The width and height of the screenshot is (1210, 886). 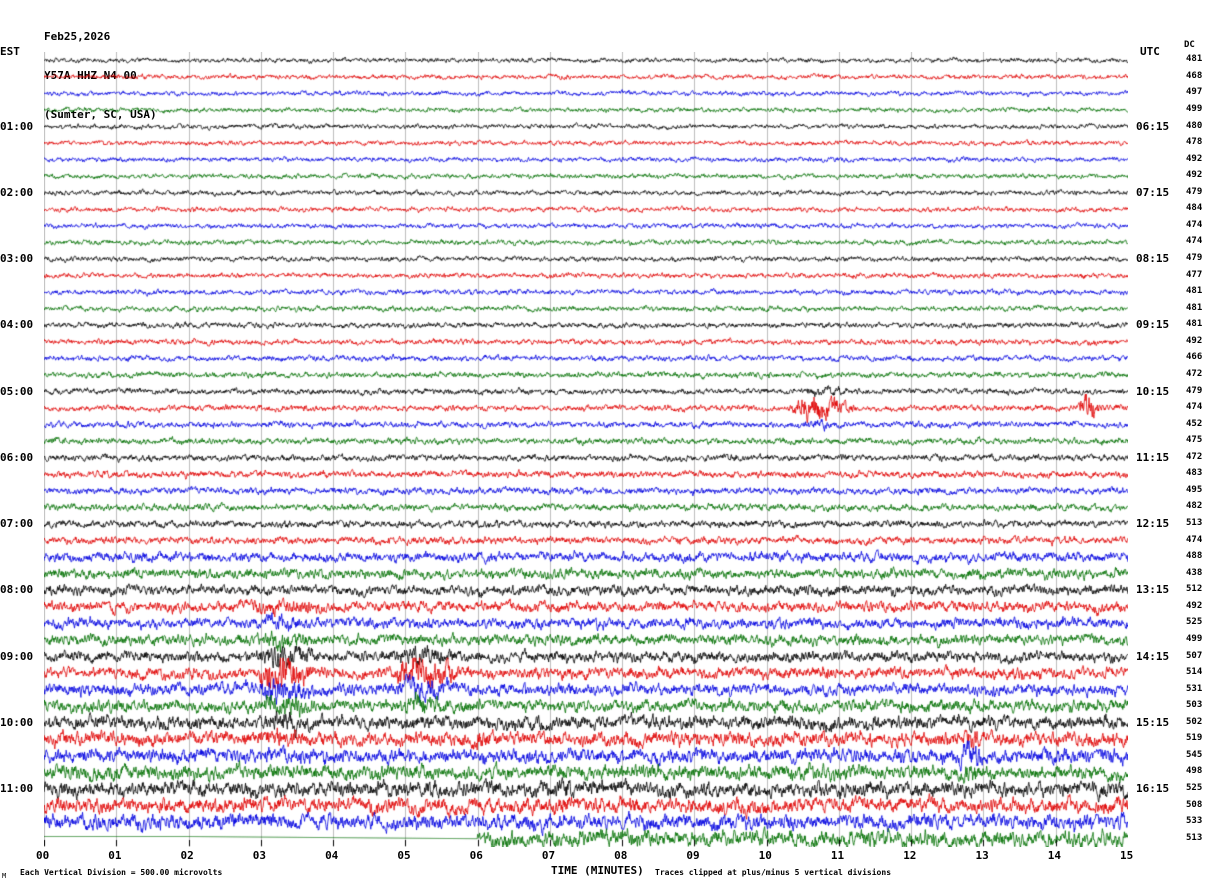 I want to click on x-tick: 02, so click(x=187, y=855).